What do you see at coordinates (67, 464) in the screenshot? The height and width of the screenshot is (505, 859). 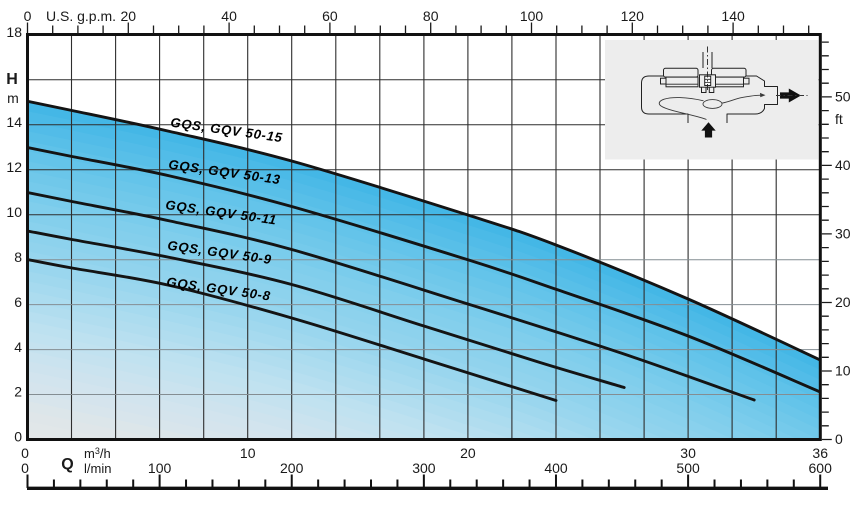 I see `svg-text: Q` at bounding box center [67, 464].